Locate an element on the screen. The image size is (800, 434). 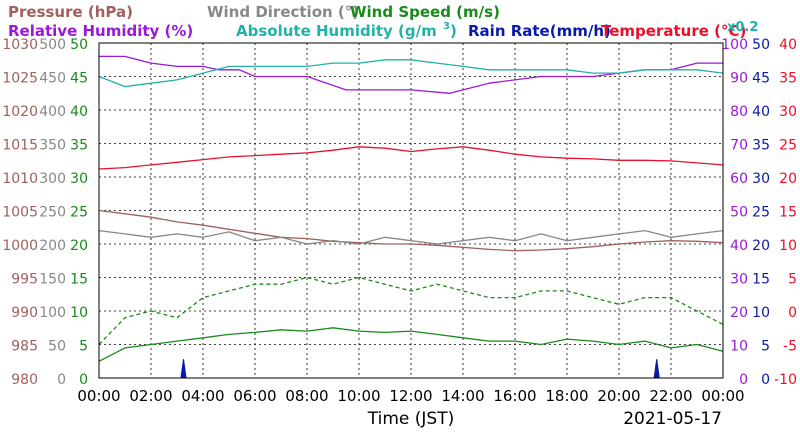
wind_speed-tick-label: 40 is located at coordinates (79, 112).